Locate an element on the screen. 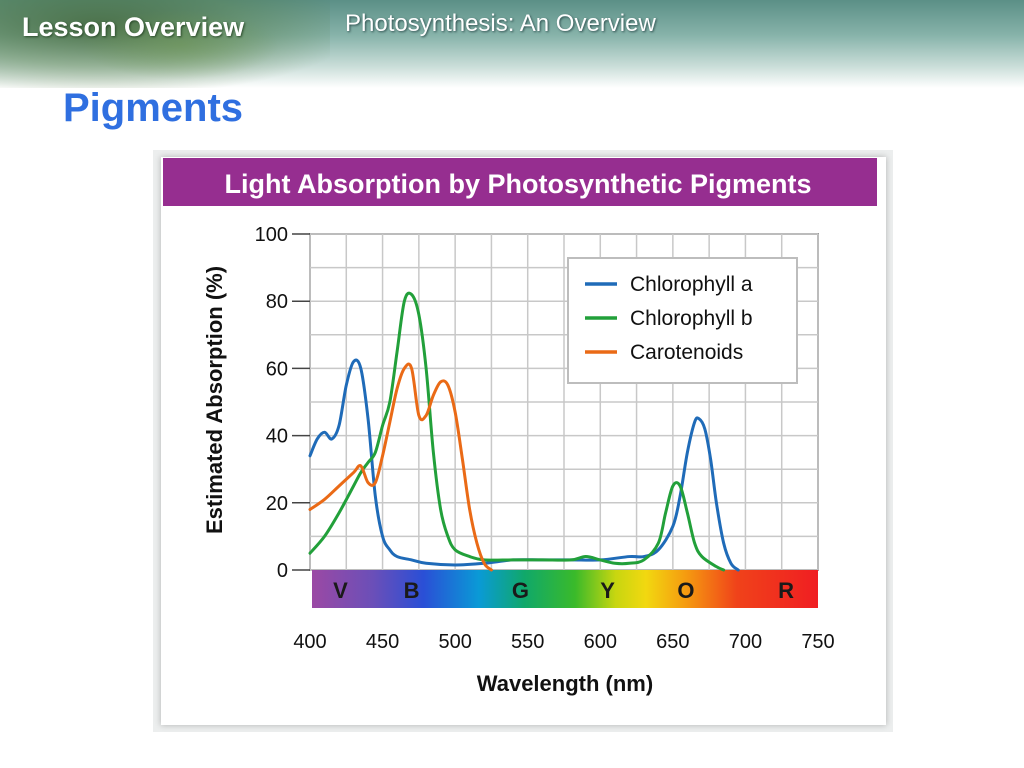  legend-label-chlorophyll-b: Chlorophyll b is located at coordinates (691, 318).